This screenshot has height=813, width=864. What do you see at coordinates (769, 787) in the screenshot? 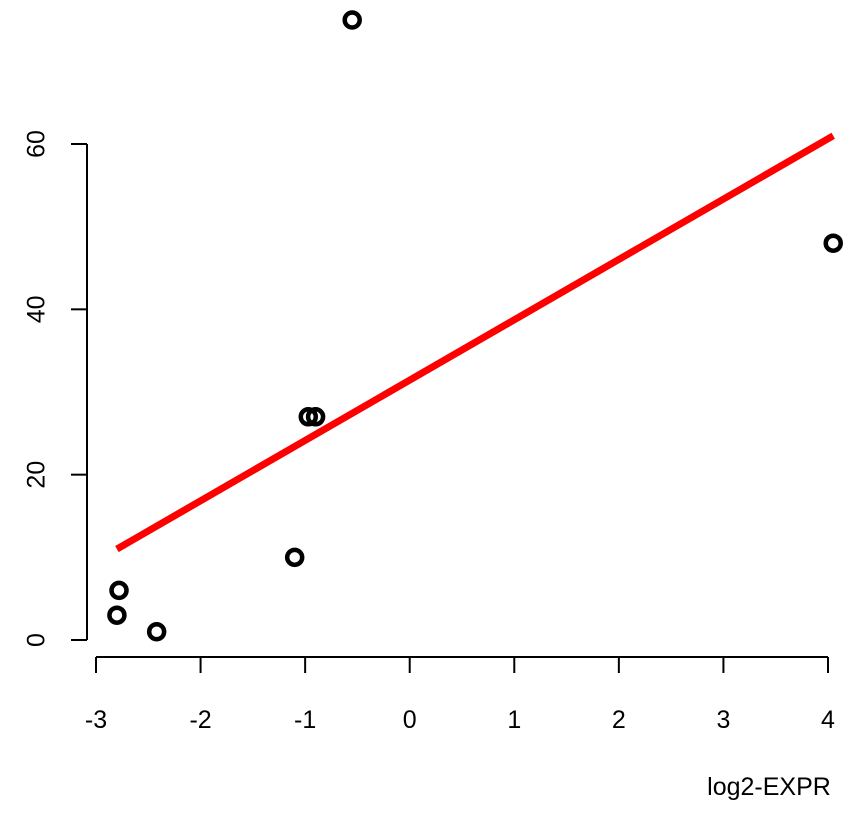
I see `x-axis-title: log2-EXPR` at bounding box center [769, 787].